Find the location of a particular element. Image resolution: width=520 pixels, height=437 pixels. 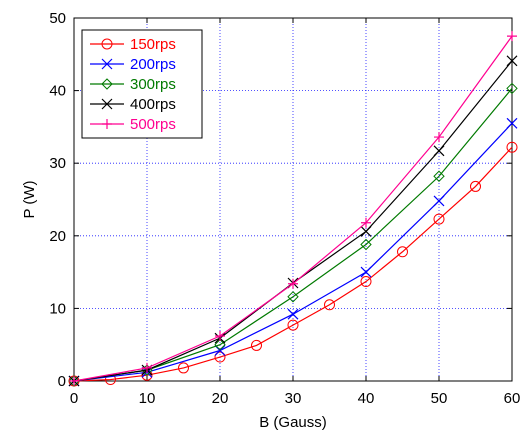

legend-label: 200rps is located at coordinates (153, 64).